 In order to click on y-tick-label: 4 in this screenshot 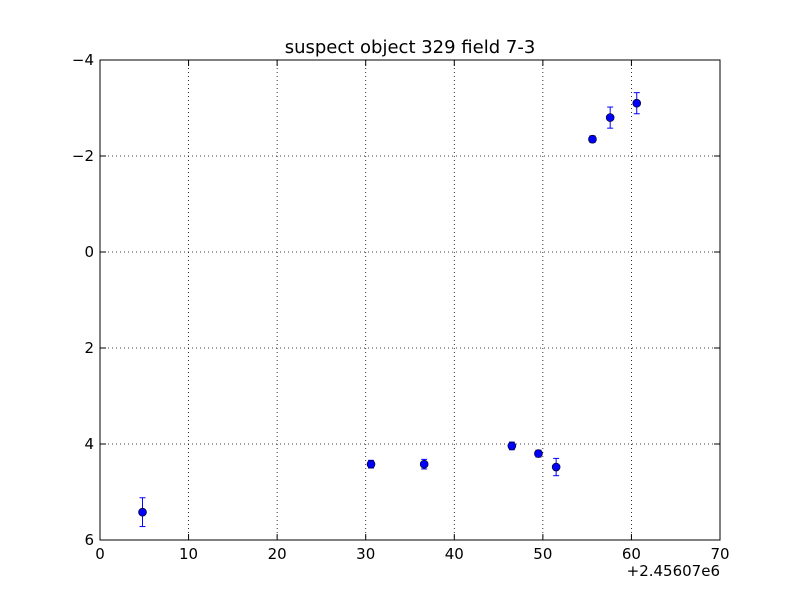, I will do `click(89, 444)`.